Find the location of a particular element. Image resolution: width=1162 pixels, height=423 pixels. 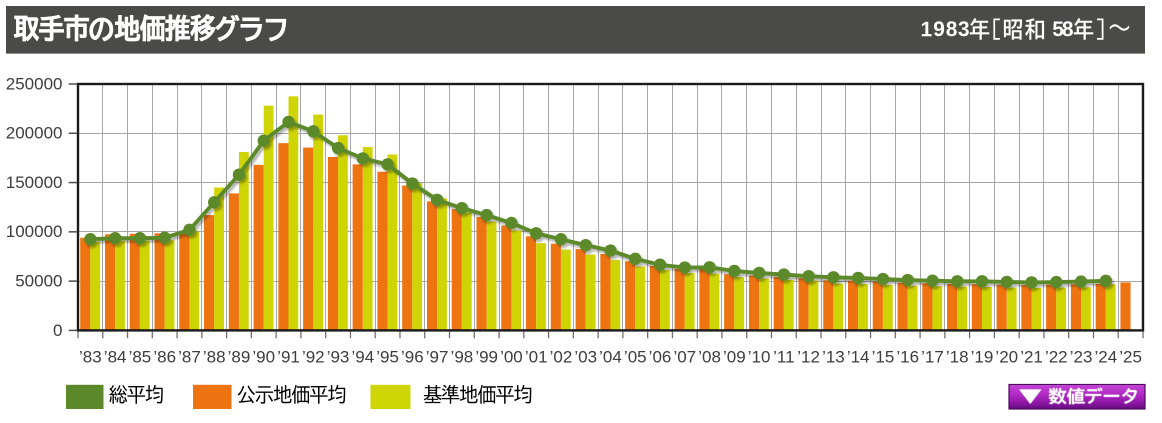

svg-text: ’97 is located at coordinates (437, 356).